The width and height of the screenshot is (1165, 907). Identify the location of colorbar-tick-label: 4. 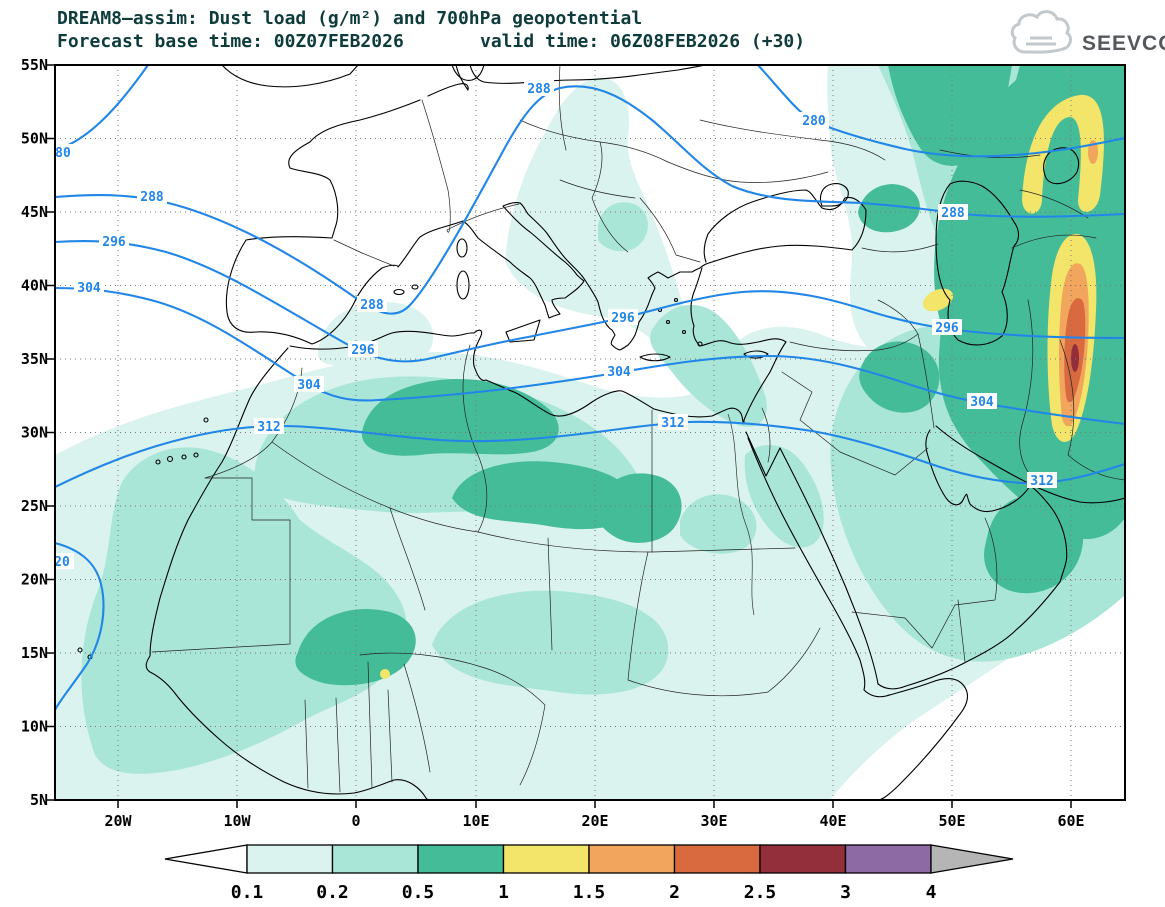
(931, 892).